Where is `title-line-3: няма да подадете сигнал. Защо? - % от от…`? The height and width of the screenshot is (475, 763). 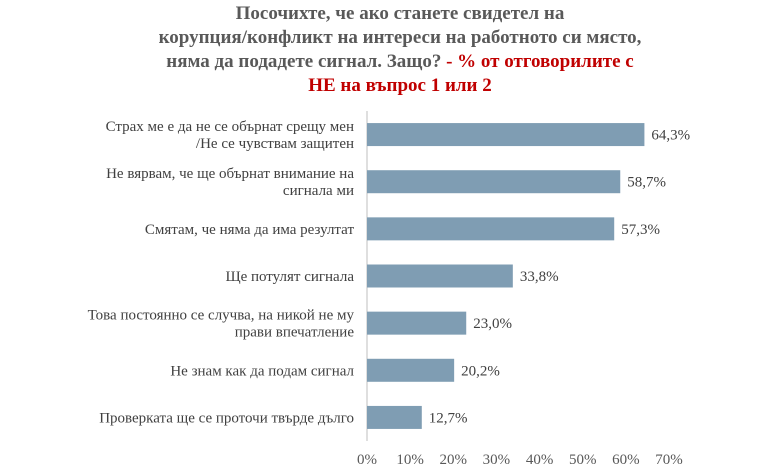 title-line-3: няма да подадете сигнал. Защо? - % от от… is located at coordinates (400, 62).